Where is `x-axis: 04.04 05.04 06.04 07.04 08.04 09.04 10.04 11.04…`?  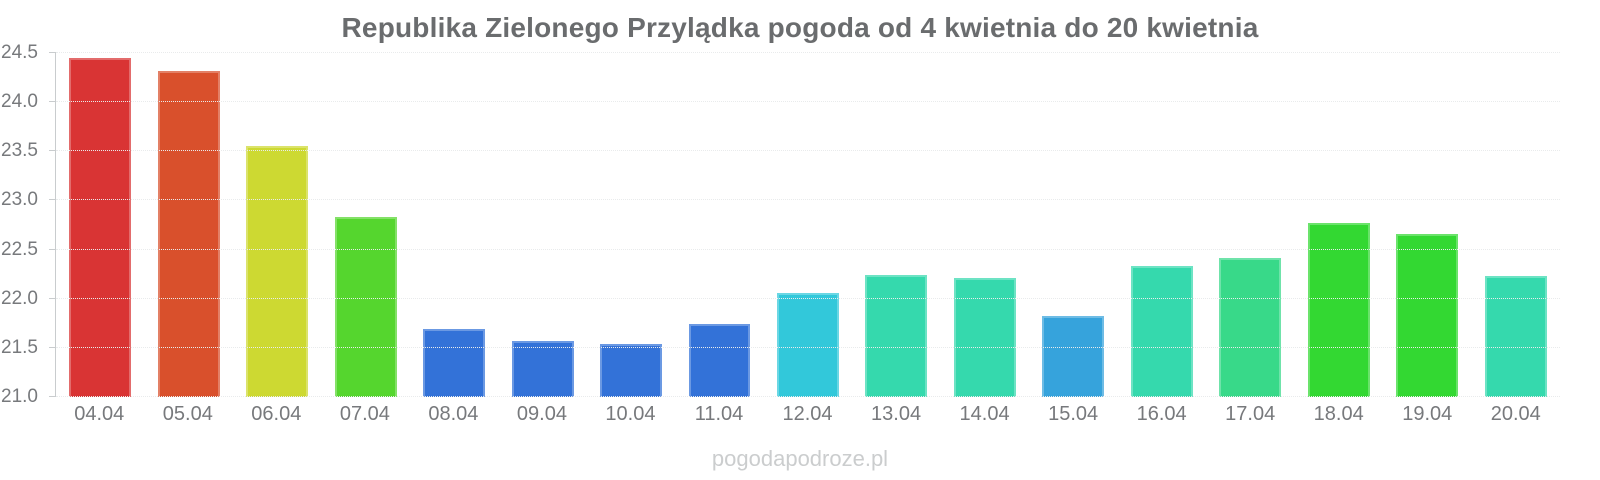
x-axis: 04.04 05.04 06.04 07.04 08.04 09.04 10.04 11.04… is located at coordinates (807, 418).